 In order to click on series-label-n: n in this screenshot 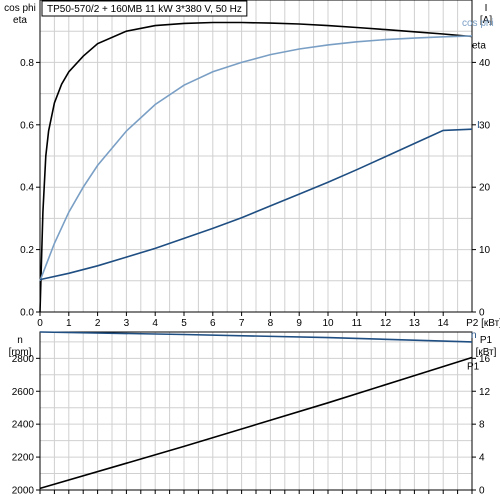, I will do `click(474, 335)`.